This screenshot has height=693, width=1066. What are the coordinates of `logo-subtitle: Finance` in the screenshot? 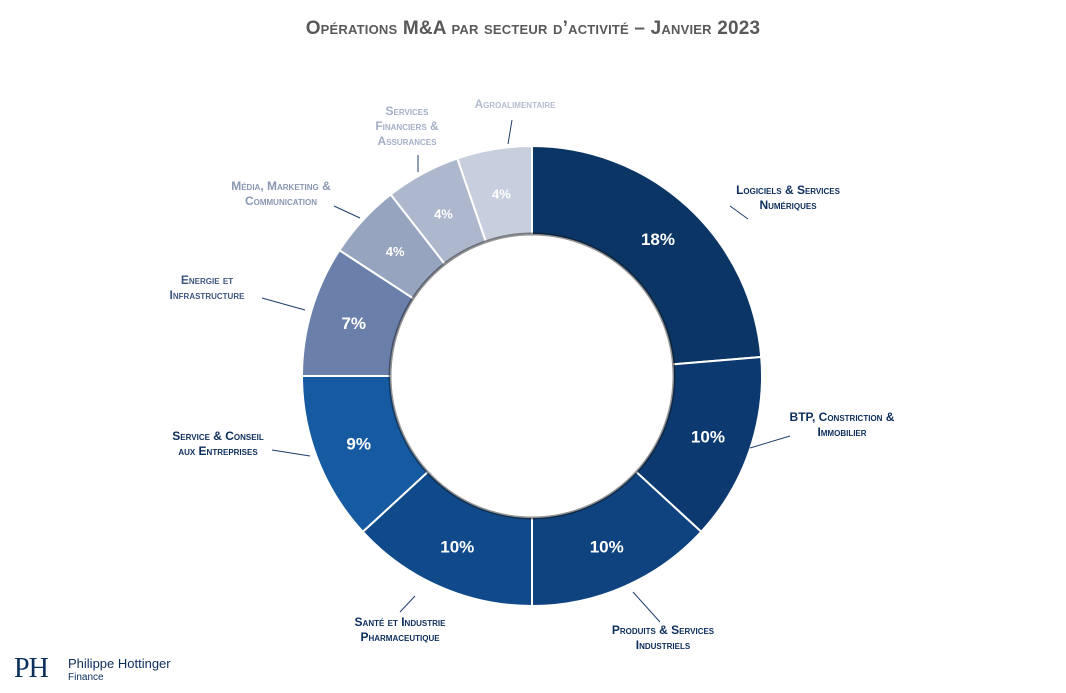 It's located at (86, 677).